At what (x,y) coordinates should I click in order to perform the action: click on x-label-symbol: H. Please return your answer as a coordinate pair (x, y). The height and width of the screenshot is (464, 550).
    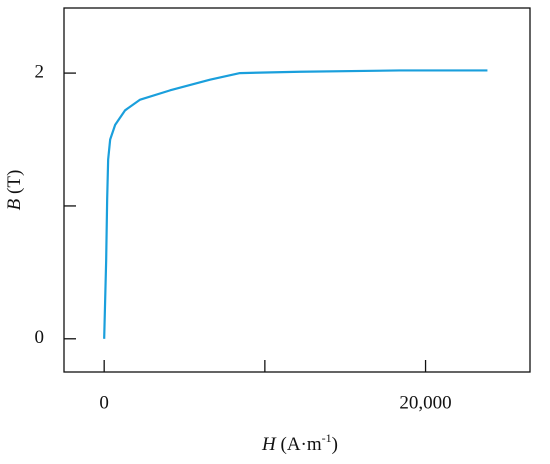
    Looking at the image, I should click on (269, 444).